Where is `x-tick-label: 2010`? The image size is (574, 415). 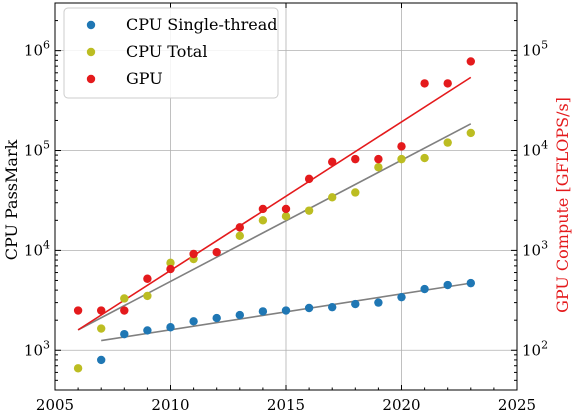
x-tick-label: 2010 is located at coordinates (170, 405).